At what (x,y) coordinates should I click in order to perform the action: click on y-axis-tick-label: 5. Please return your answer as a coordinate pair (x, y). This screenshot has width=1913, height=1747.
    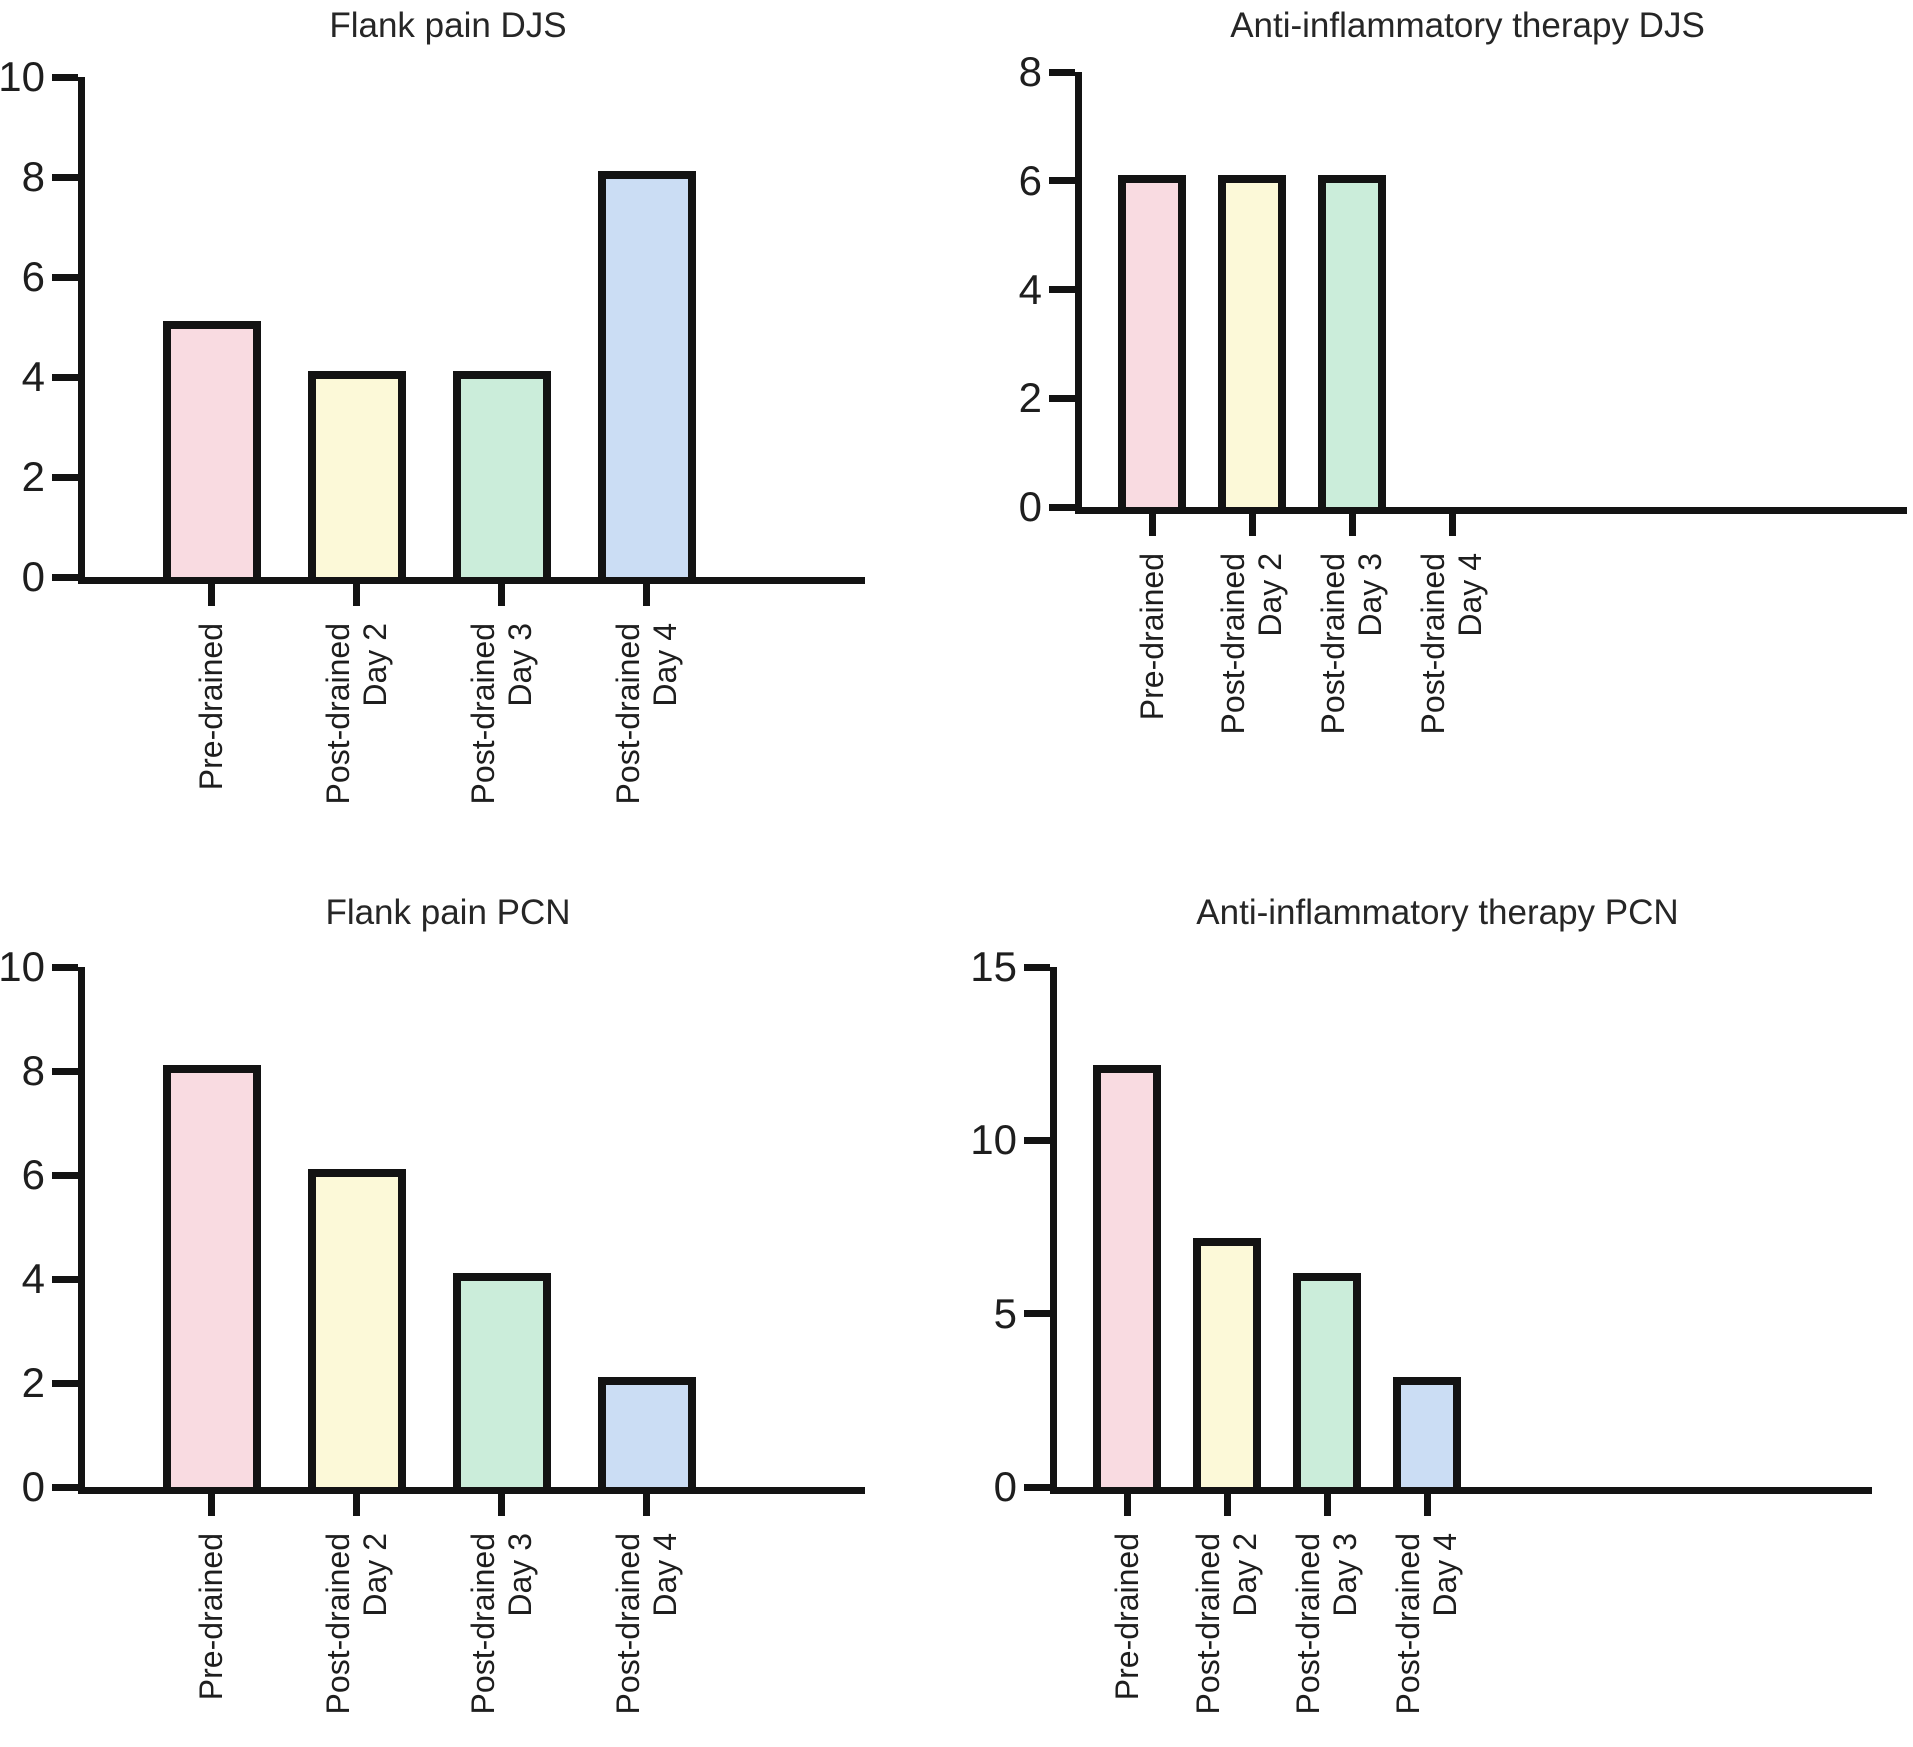
    Looking at the image, I should click on (1005, 1313).